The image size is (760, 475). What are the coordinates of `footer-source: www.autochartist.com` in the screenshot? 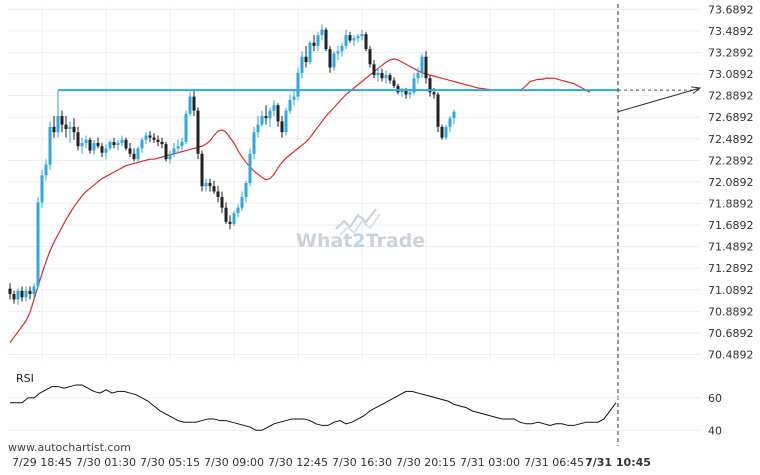 It's located at (69, 447).